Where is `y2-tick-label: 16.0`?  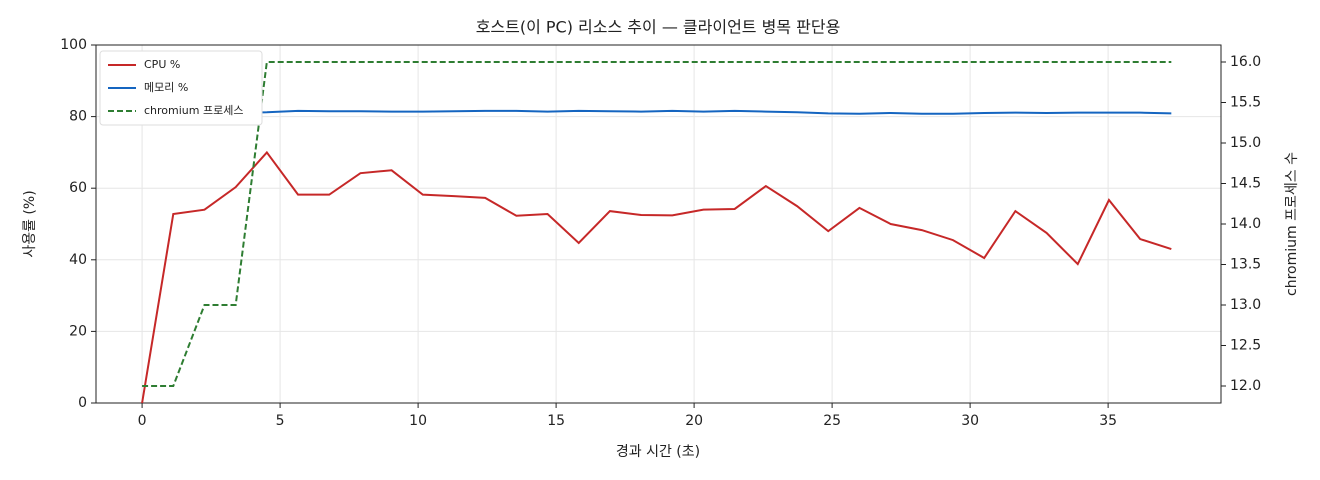 y2-tick-label: 16.0 is located at coordinates (1245, 62).